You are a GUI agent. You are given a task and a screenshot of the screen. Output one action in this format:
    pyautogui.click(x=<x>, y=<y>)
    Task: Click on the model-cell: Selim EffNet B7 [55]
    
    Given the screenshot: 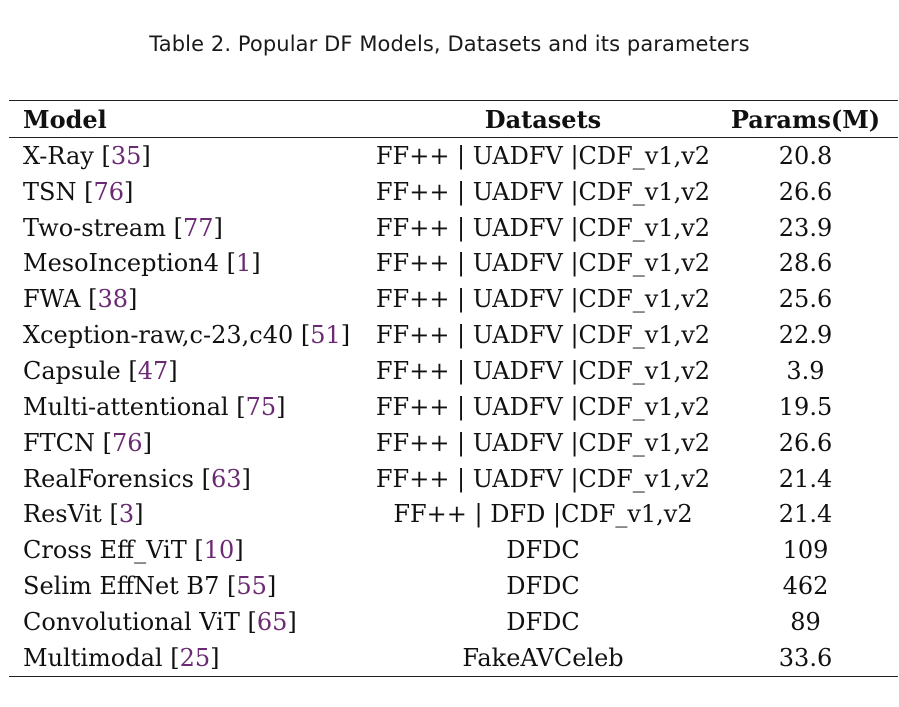 What is the action you would take?
    pyautogui.click(x=191, y=586)
    